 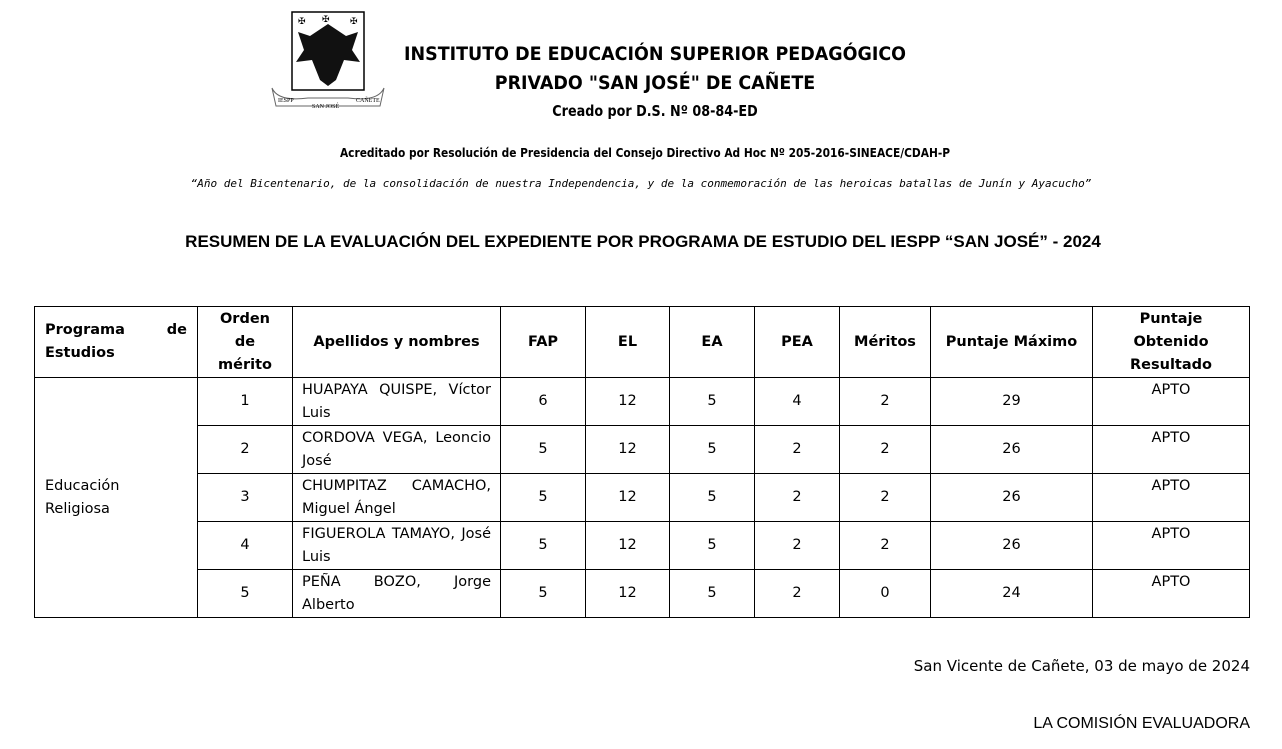 What do you see at coordinates (543, 401) in the screenshot?
I see `cell-fap: 6` at bounding box center [543, 401].